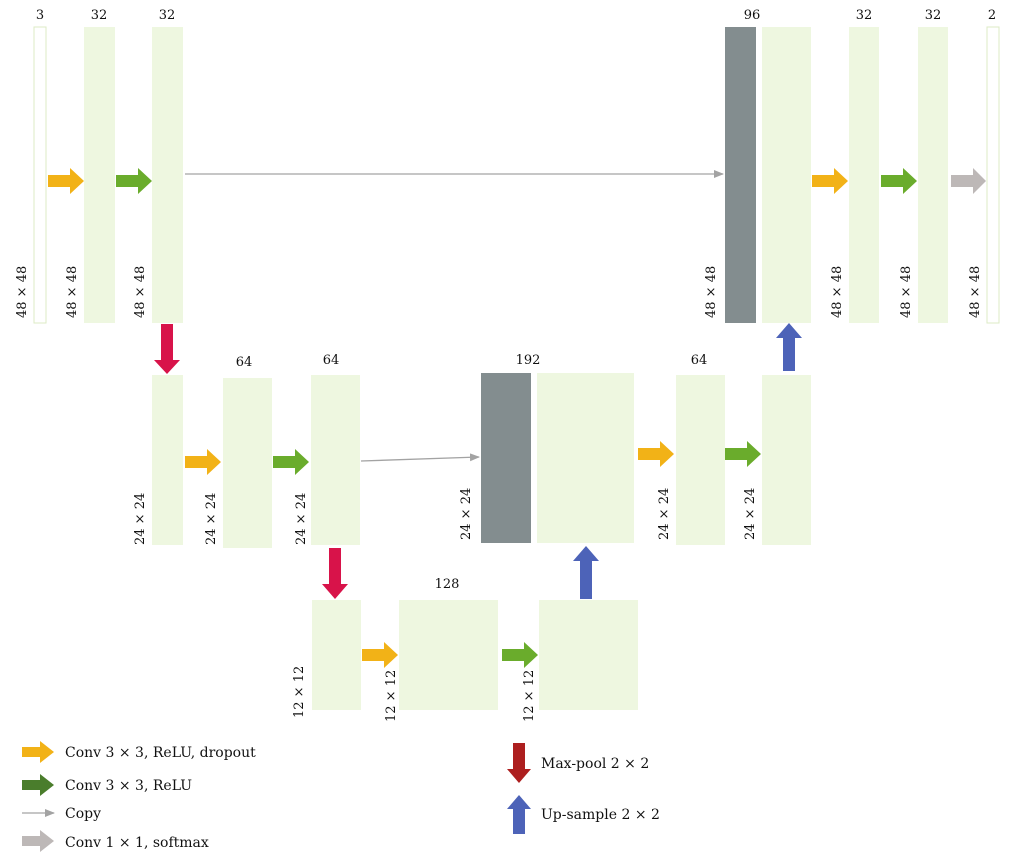 Image resolution: width=1015 pixels, height=858 pixels. What do you see at coordinates (992, 15) in the screenshot?
I see `channels-out: 2` at bounding box center [992, 15].